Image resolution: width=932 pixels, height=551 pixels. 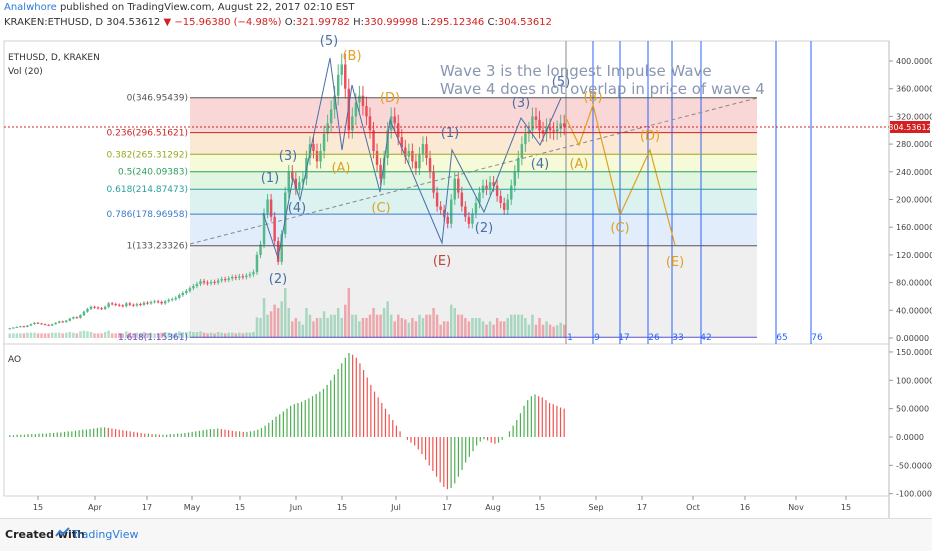 I want to click on open-value: 321.99782, so click(x=322, y=22).